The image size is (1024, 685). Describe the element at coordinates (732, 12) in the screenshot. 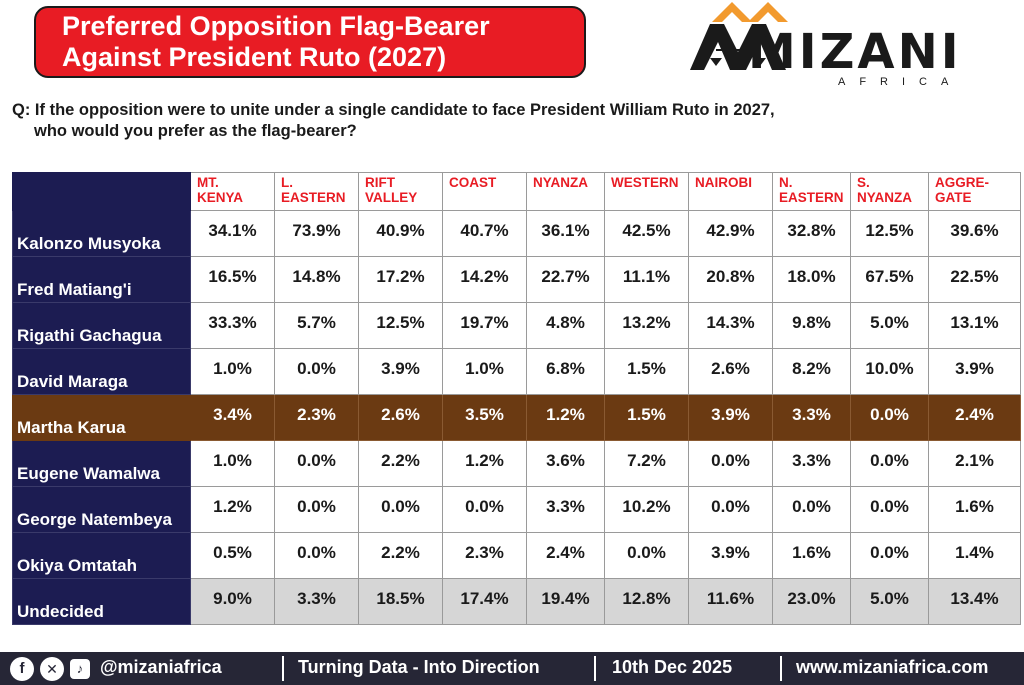

I see `logo-peak-left` at that location.